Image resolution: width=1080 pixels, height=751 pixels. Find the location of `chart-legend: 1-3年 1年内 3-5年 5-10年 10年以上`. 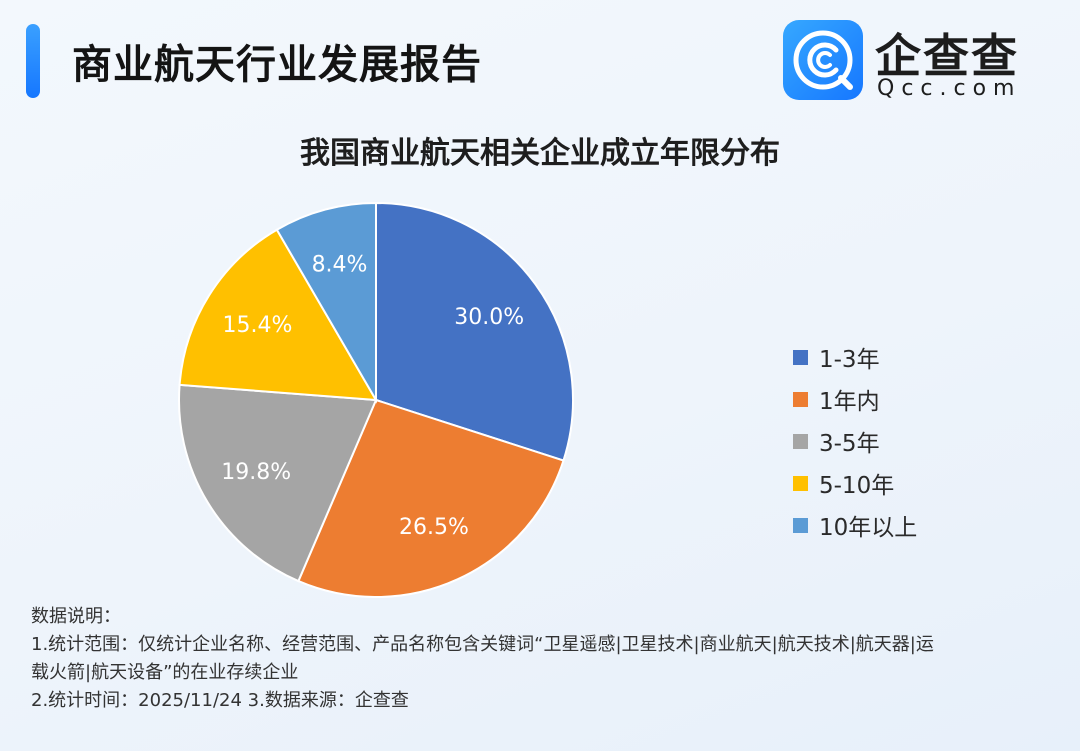

chart-legend: 1-3年 1年内 3-5年 5-10年 10年以上 is located at coordinates (855, 441).